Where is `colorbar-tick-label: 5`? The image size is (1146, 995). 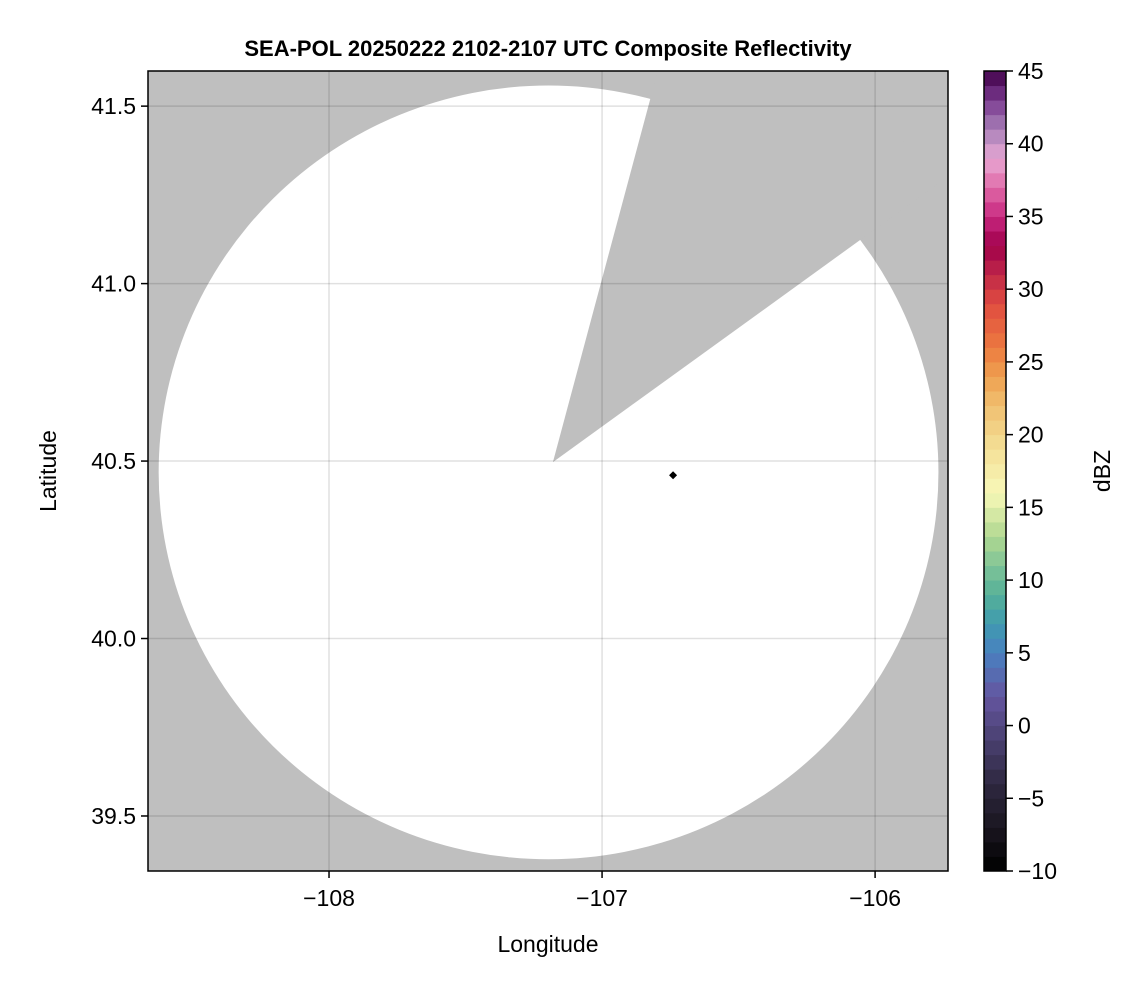 colorbar-tick-label: 5 is located at coordinates (1024, 653).